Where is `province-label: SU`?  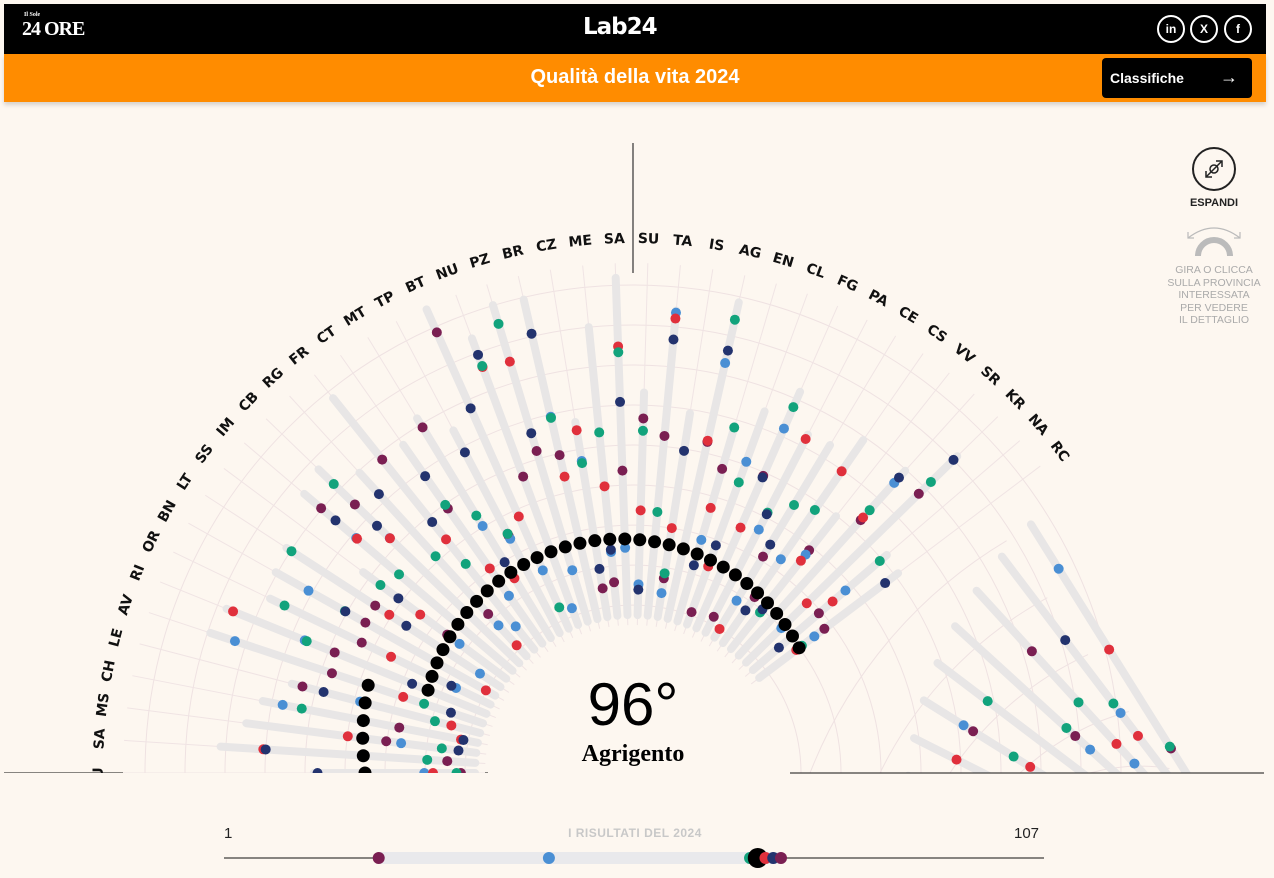
province-label: SU is located at coordinates (649, 239).